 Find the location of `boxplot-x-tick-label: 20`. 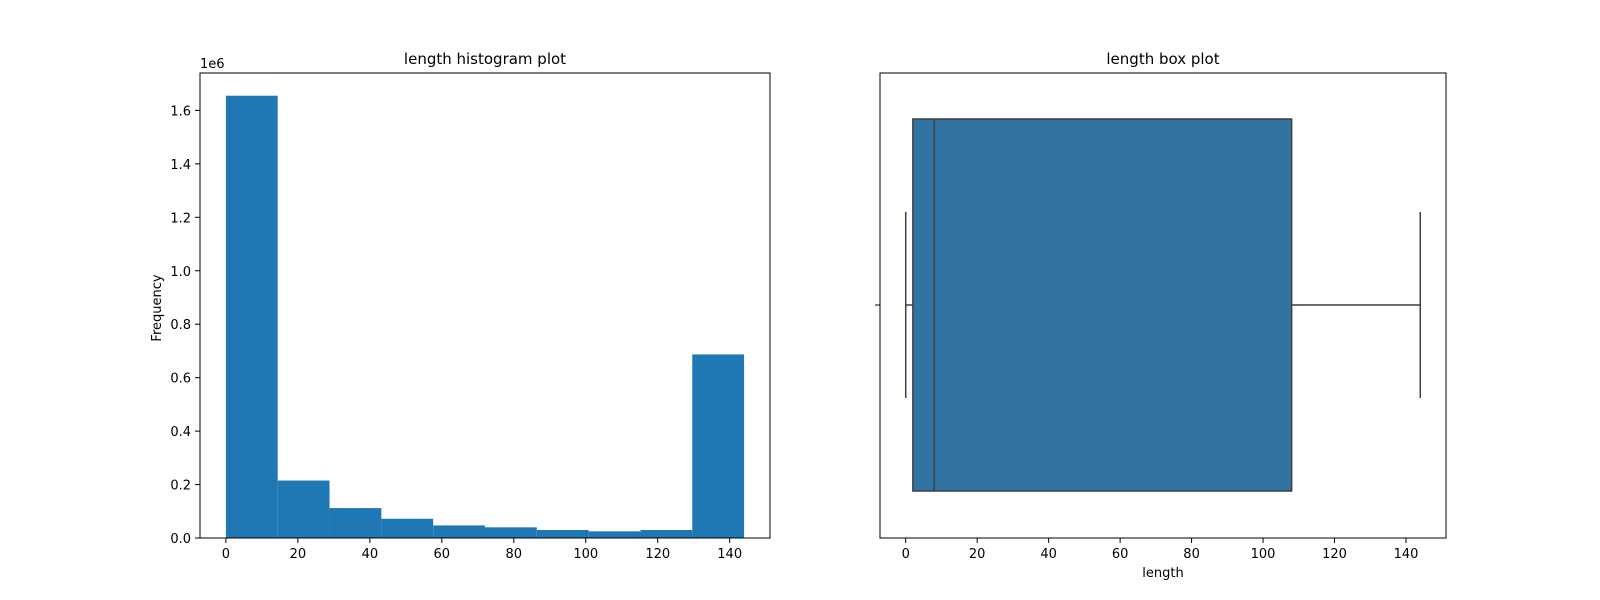

boxplot-x-tick-label: 20 is located at coordinates (977, 554).